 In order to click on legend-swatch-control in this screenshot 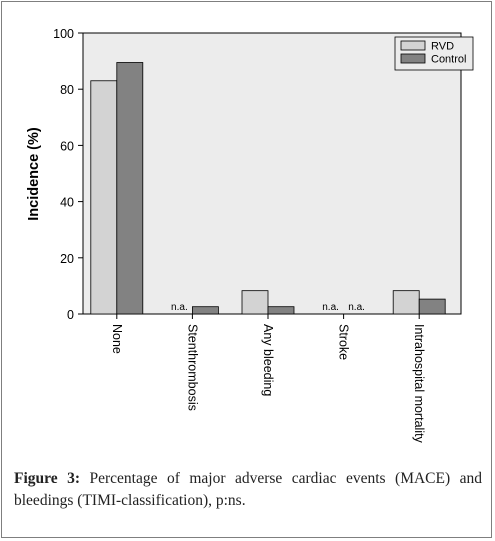, I will do `click(413, 58)`.